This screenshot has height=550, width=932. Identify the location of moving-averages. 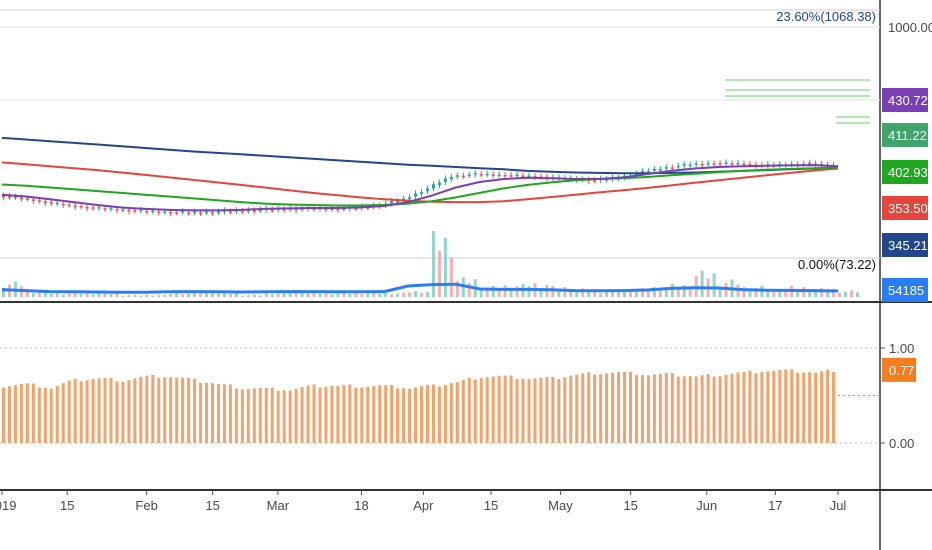
(420, 174).